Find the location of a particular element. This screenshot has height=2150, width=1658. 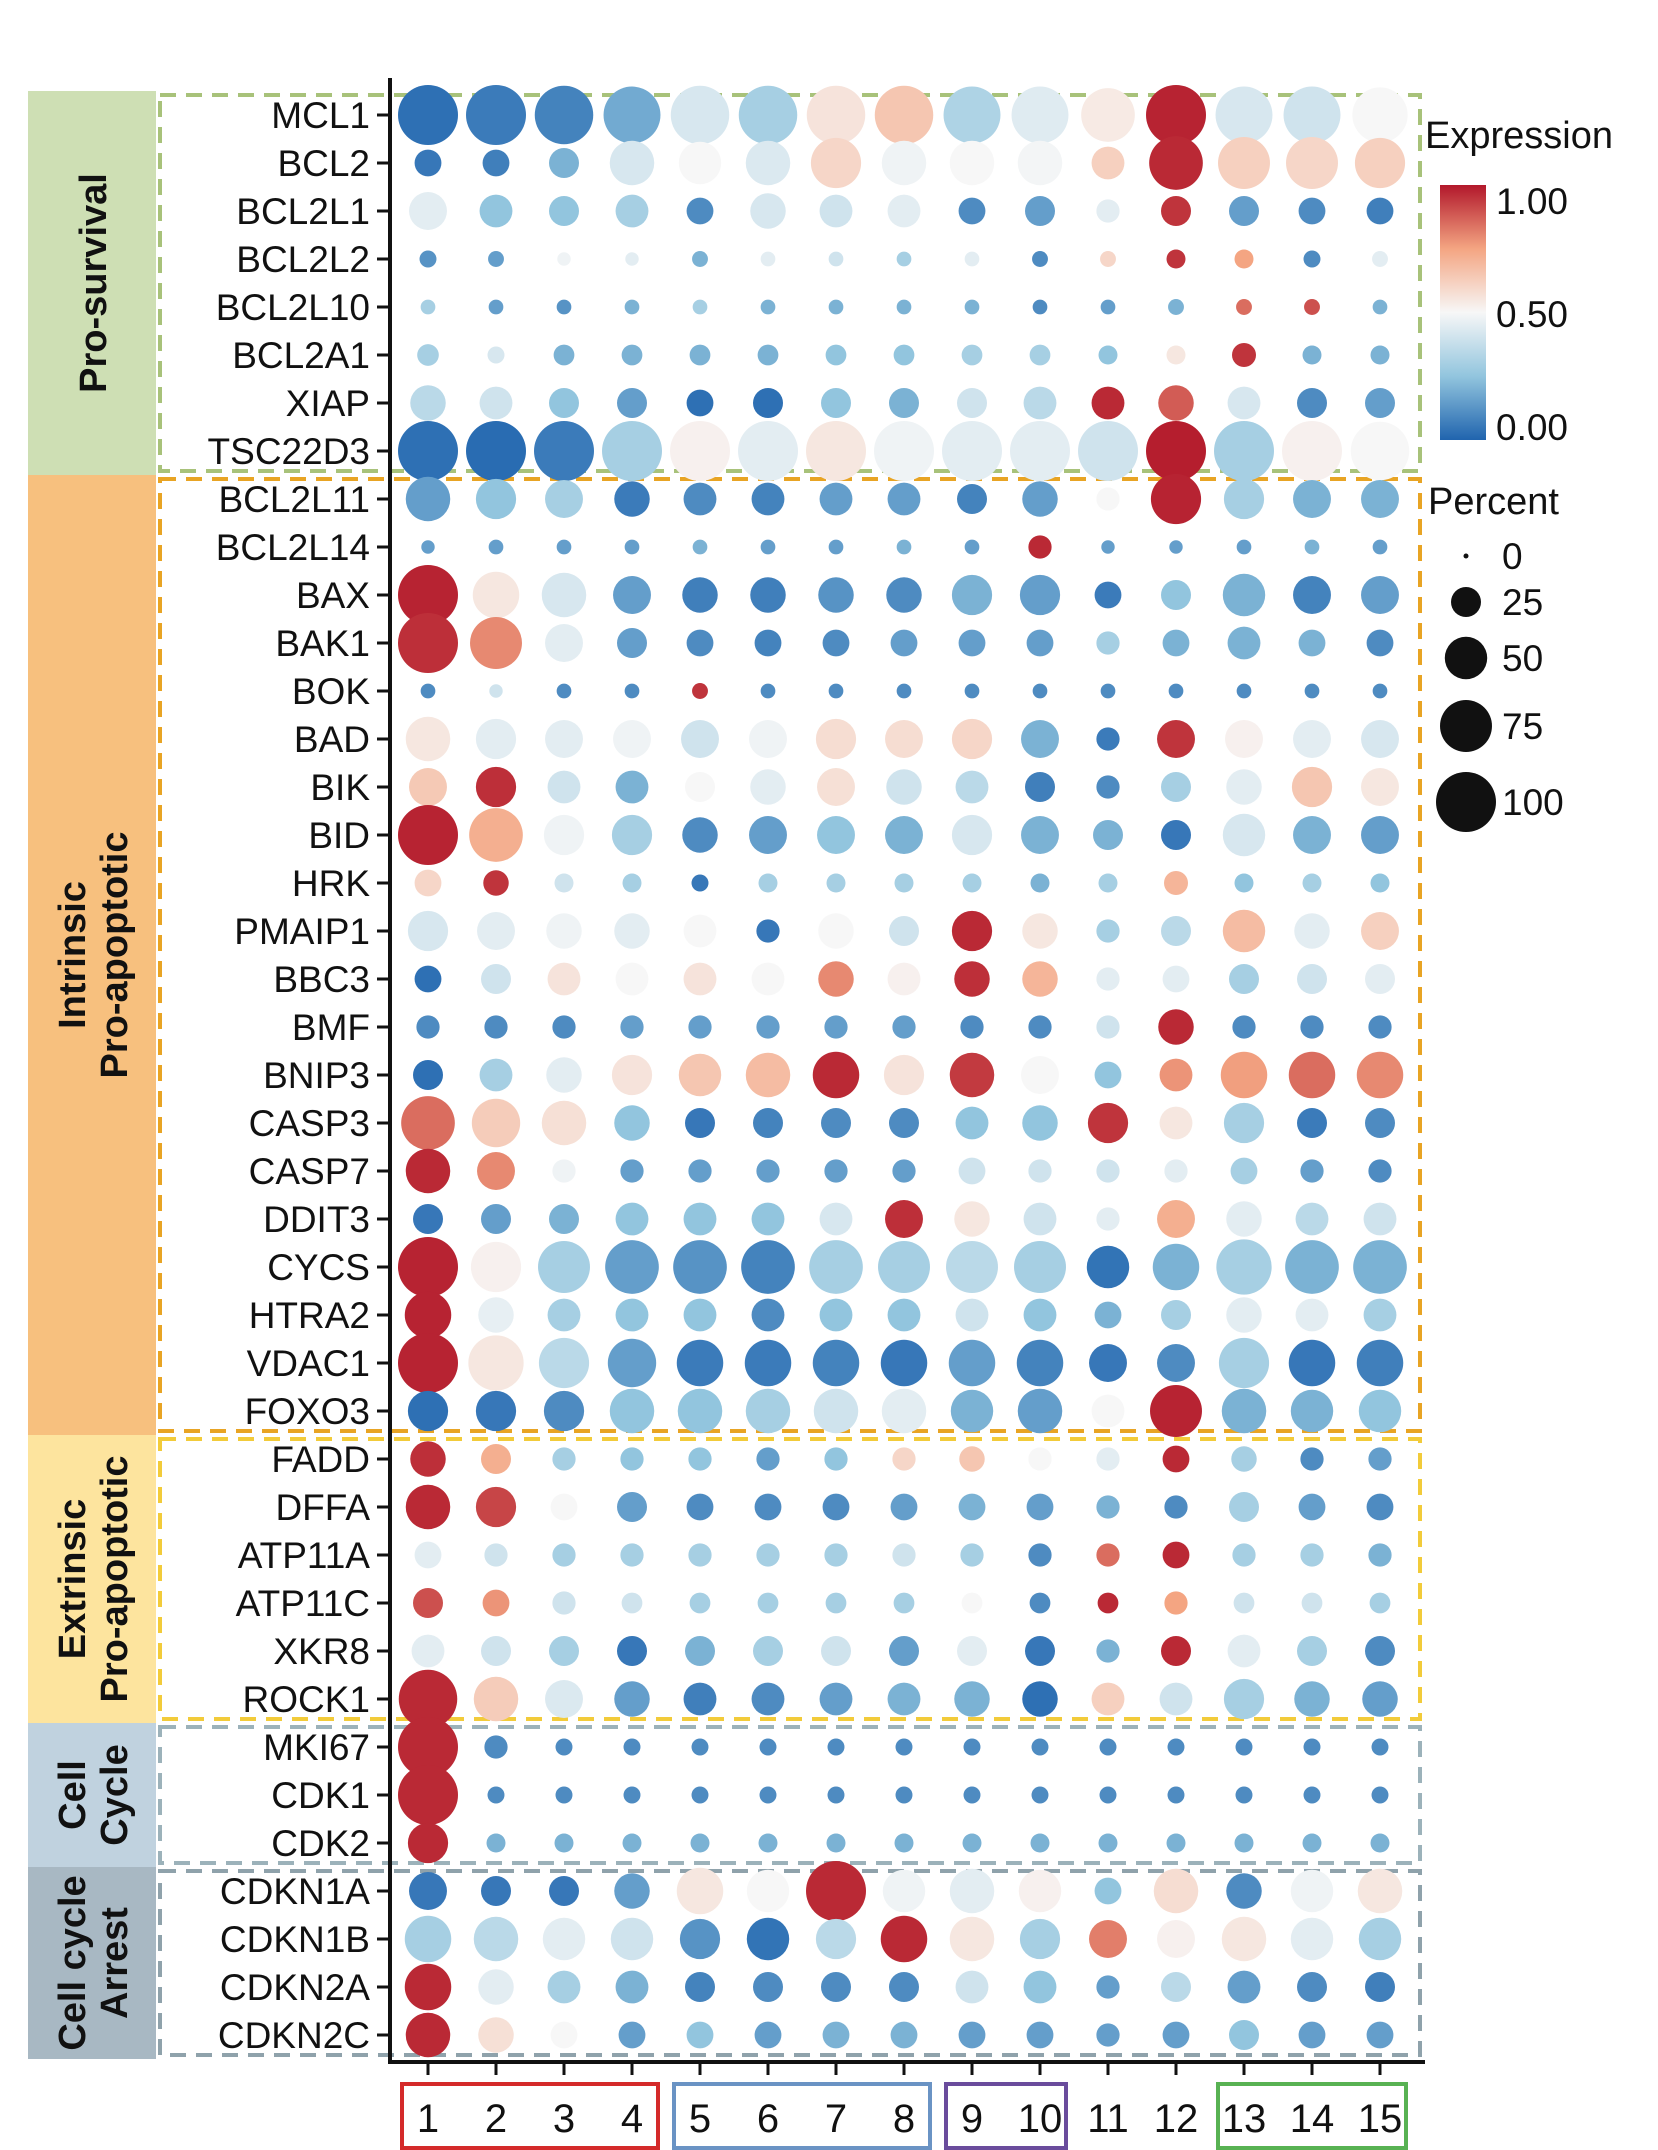

percent-legend-label-25: 25 is located at coordinates (1522, 602).